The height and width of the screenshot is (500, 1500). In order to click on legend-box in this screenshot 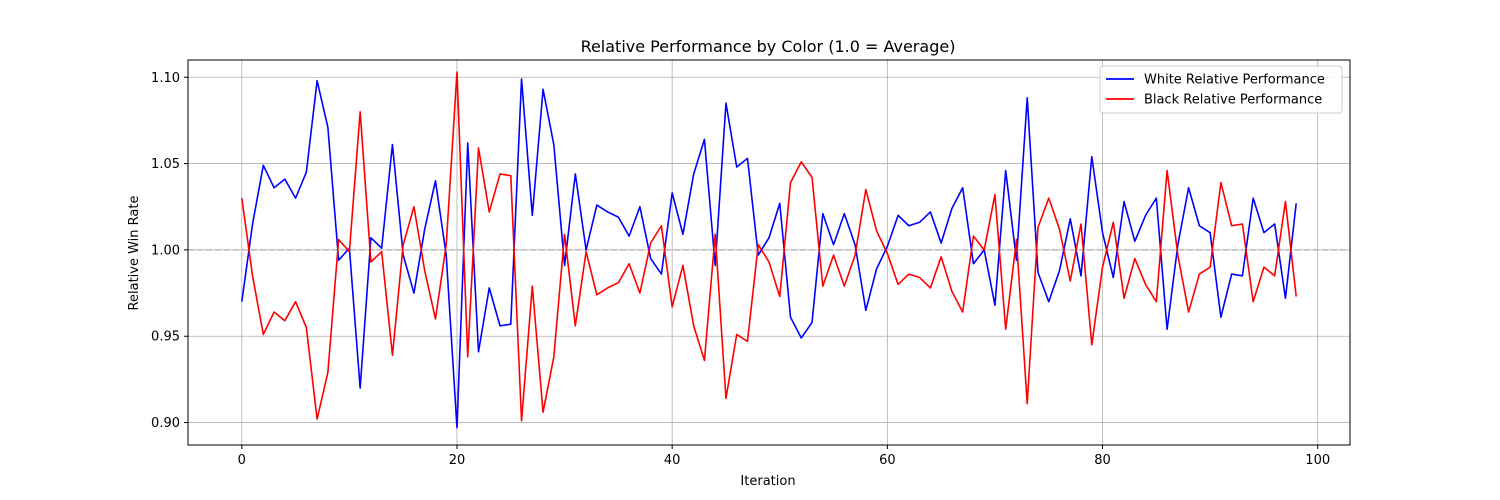, I will do `click(1221, 89)`.